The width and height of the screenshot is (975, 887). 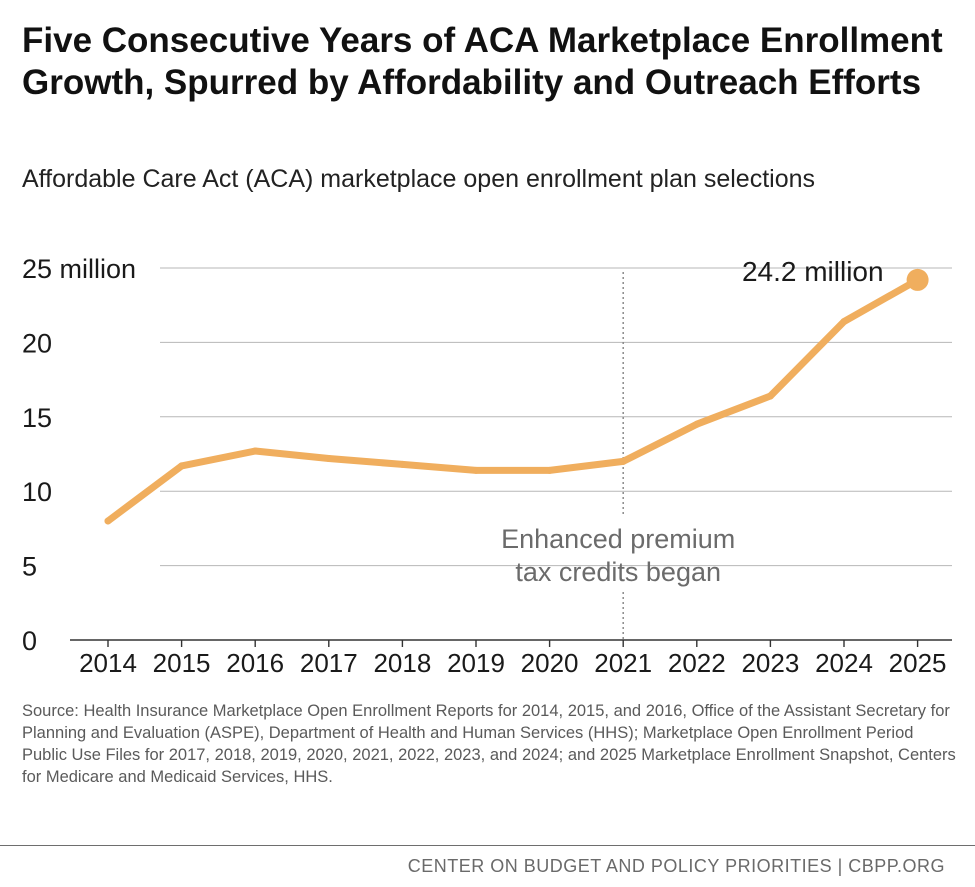 I want to click on x-tick-label-2022: 2022, so click(x=697, y=663).